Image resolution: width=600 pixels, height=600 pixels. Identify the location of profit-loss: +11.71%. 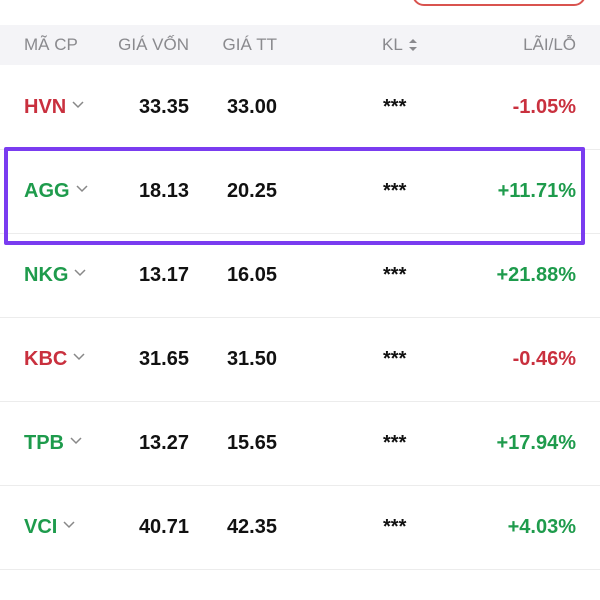
(536, 191).